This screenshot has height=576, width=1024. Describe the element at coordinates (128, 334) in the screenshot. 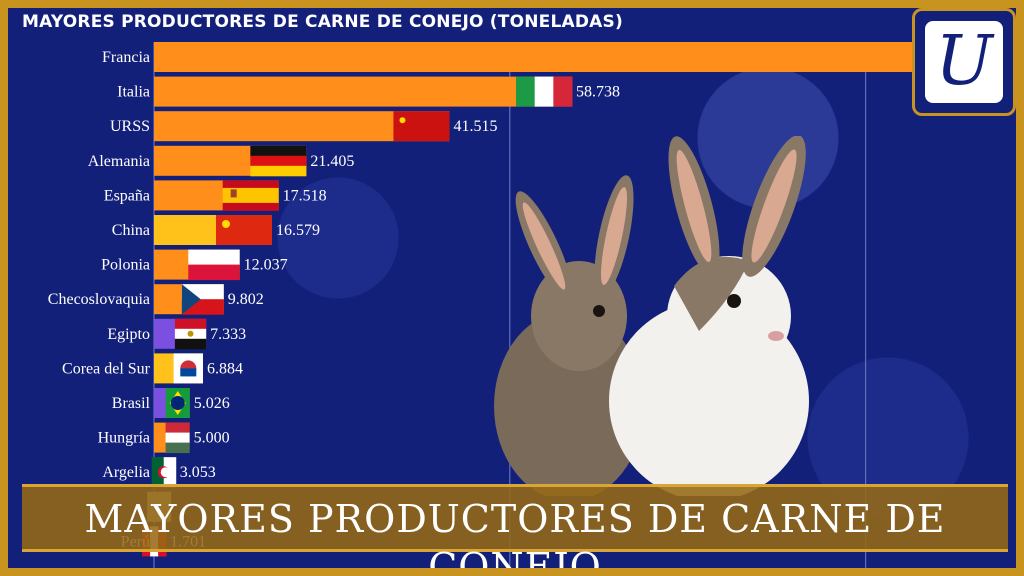

I see `category-label: Egipto` at that location.